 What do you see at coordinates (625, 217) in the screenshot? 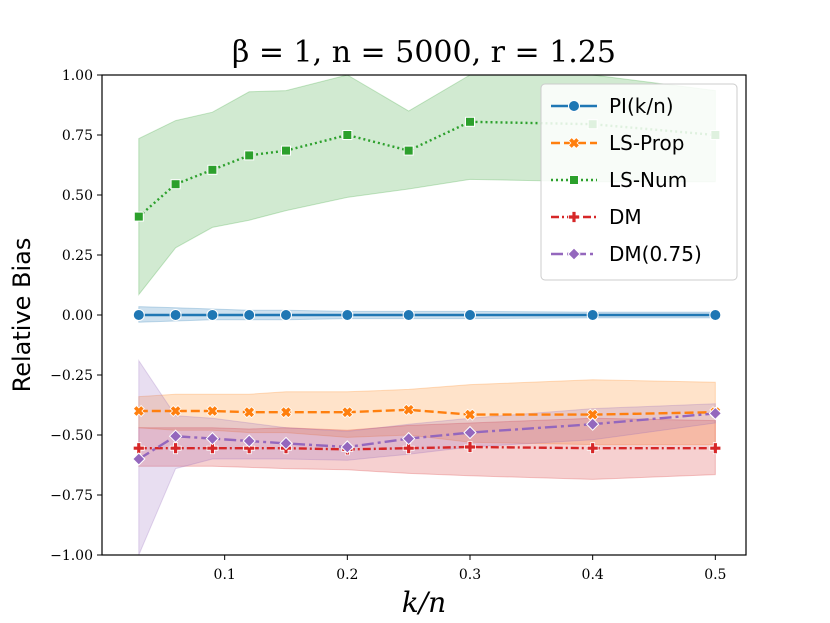
I see `legend-label-dm: DM` at bounding box center [625, 217].